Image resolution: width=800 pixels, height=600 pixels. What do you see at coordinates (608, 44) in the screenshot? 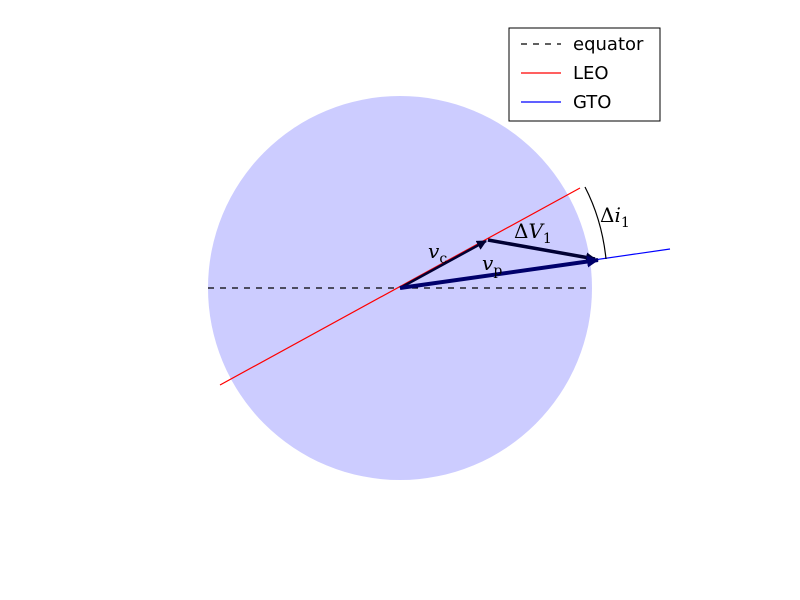
I see `legend-label-equator: equator` at bounding box center [608, 44].